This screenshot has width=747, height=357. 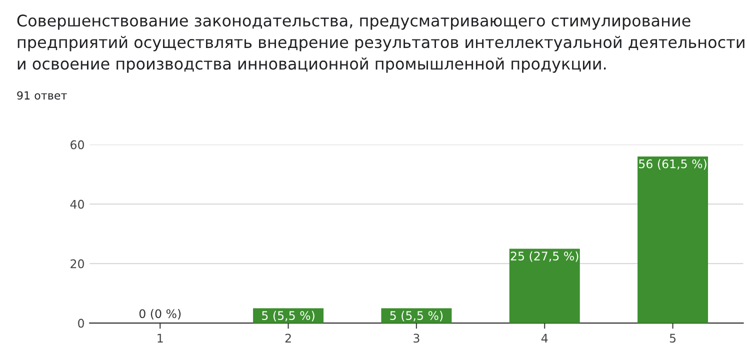 I want to click on x-tick-label: 2, so click(x=288, y=338).